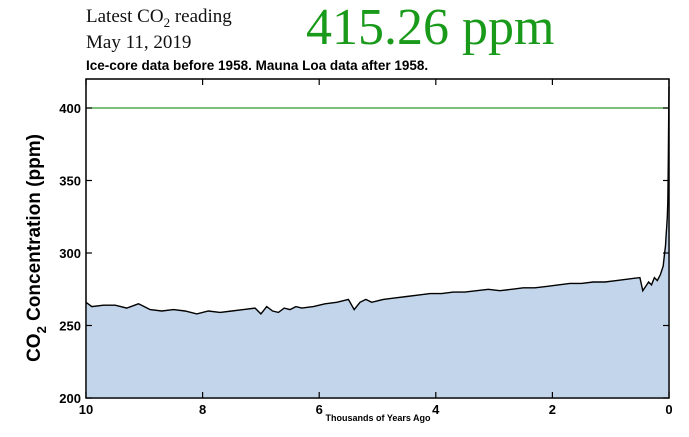 The width and height of the screenshot is (689, 437). I want to click on x-tick-label: 4, so click(436, 409).